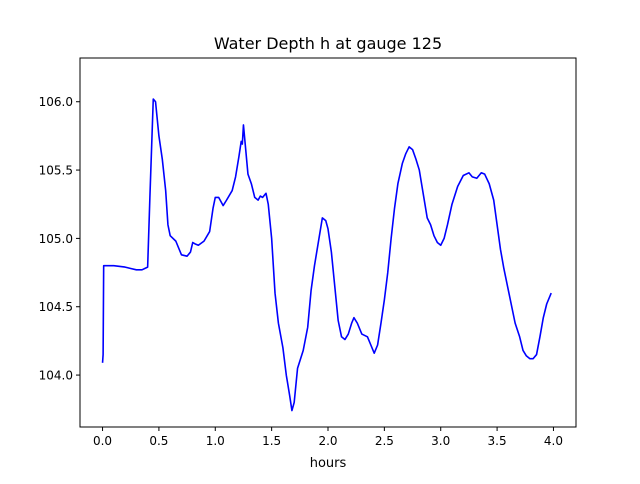 Image resolution: width=640 pixels, height=484 pixels. Describe the element at coordinates (271, 441) in the screenshot. I see `x-tick-label: 1.5` at that location.